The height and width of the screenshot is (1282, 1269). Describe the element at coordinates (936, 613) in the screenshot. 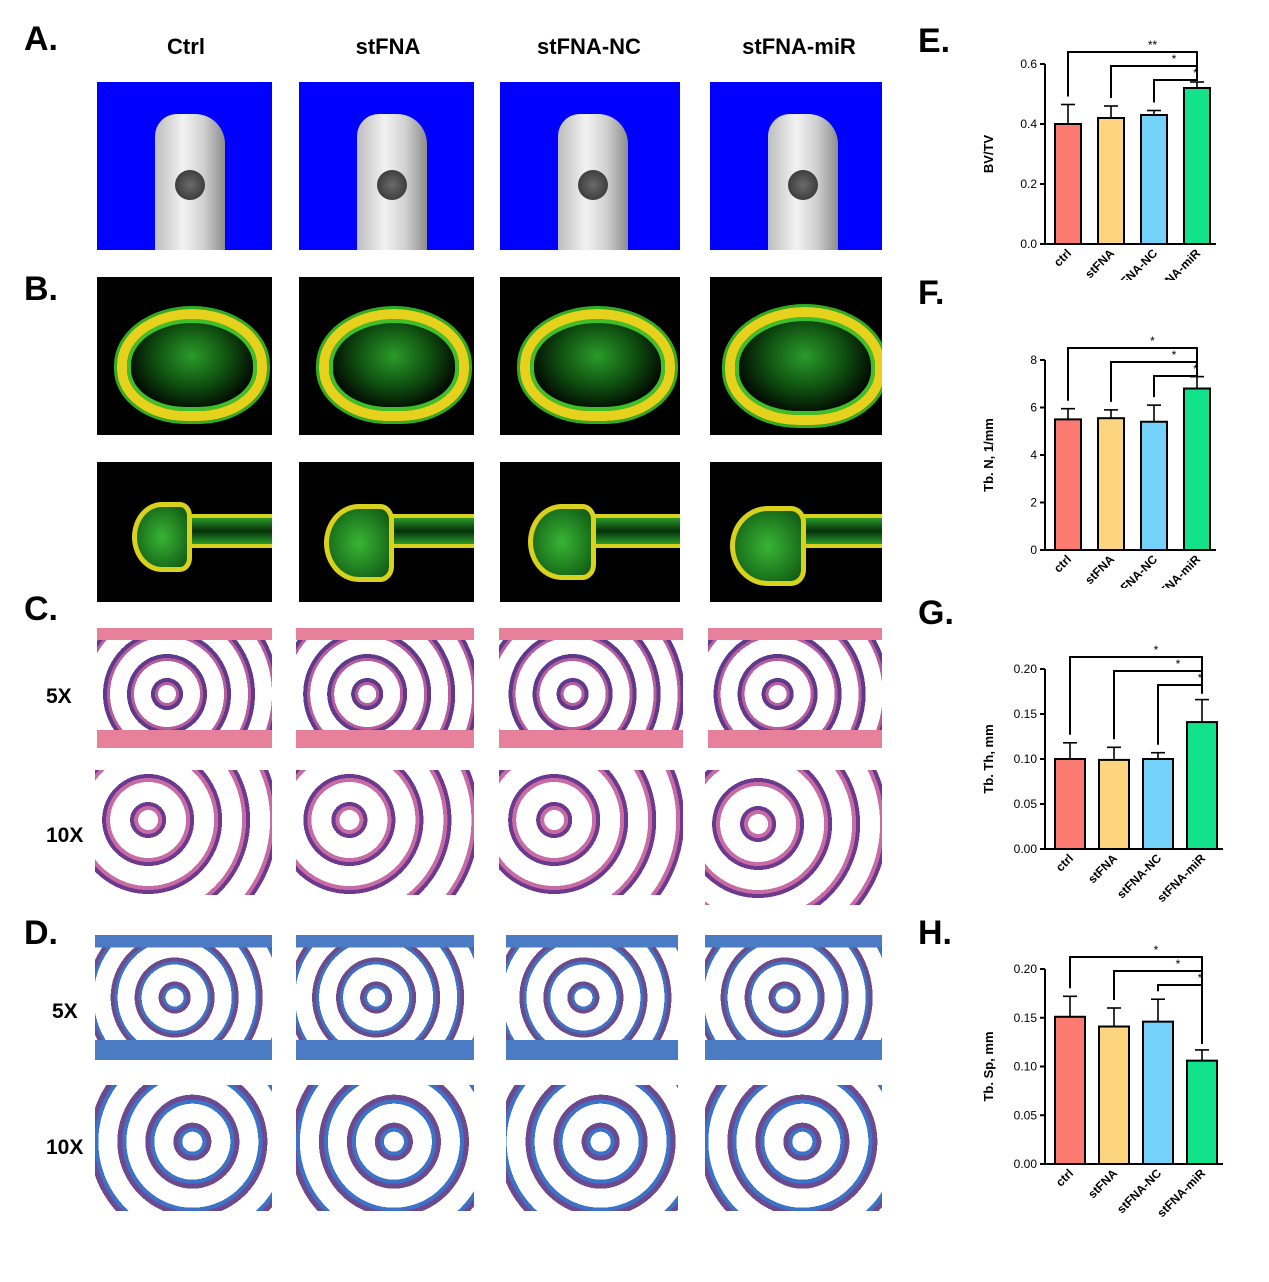

I see `panel-label-g: G.` at that location.